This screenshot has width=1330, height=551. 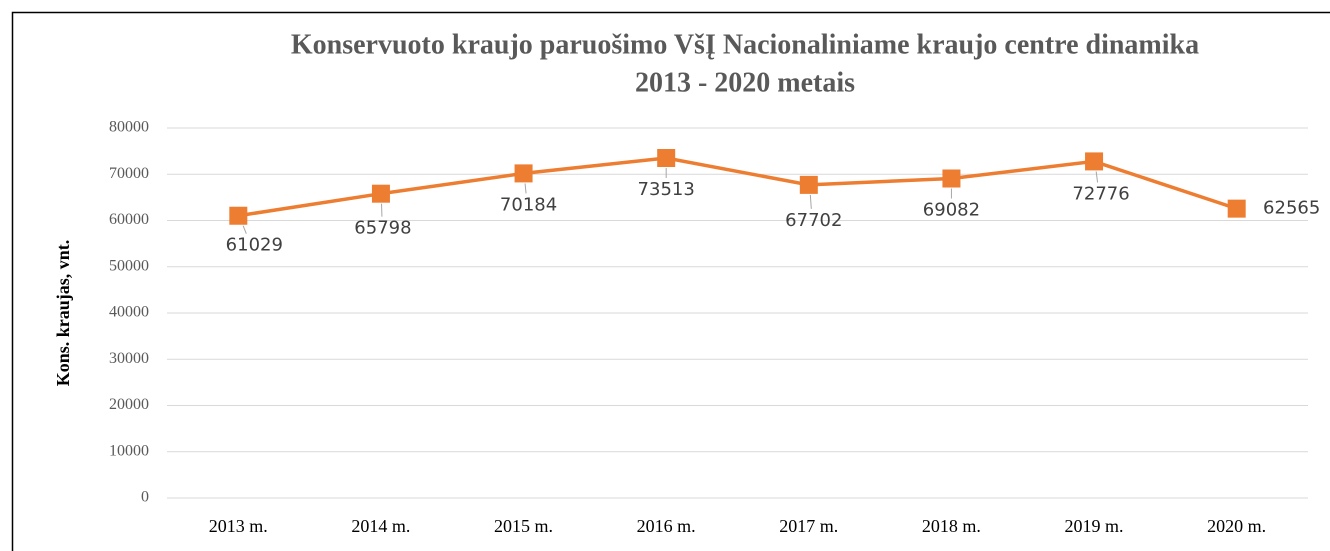 I want to click on data-label: 65798, so click(x=382, y=228).